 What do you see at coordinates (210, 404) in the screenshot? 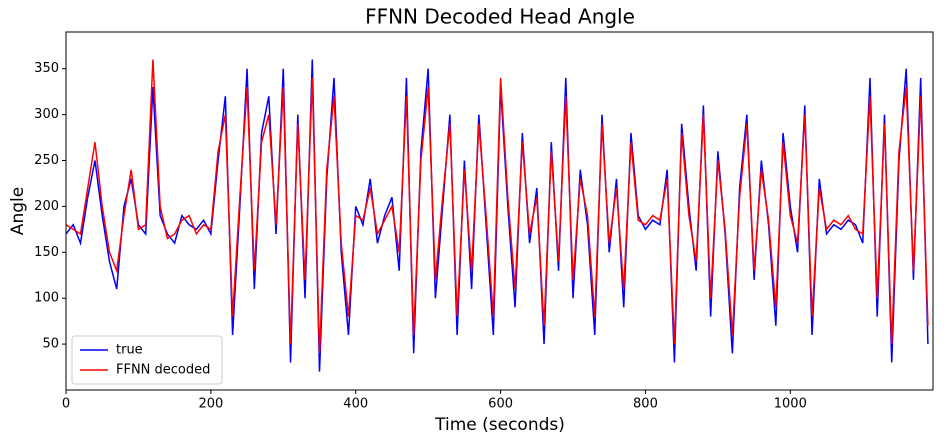
I see `x-tick-label: 200` at bounding box center [210, 404].